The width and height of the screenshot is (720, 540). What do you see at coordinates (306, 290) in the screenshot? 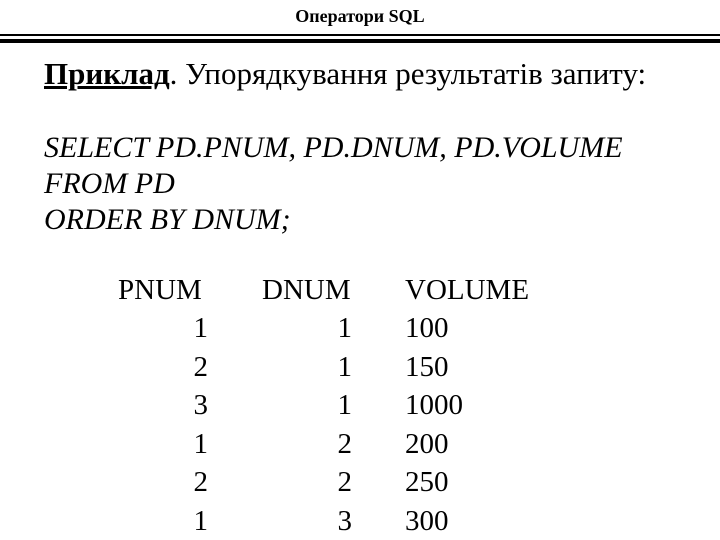
I see `column-header: DNUM` at bounding box center [306, 290].